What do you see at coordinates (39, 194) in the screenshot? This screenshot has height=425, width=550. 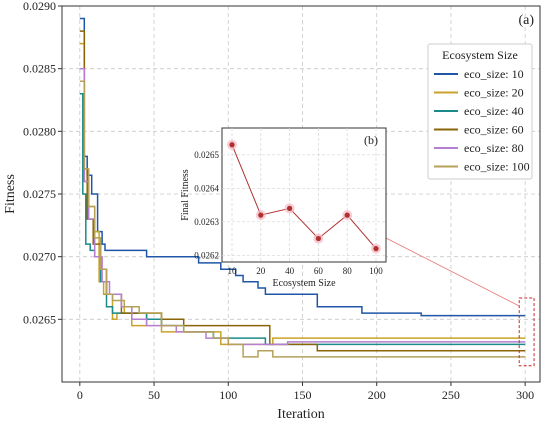 I see `y-tick-label: 0.0275` at bounding box center [39, 194].